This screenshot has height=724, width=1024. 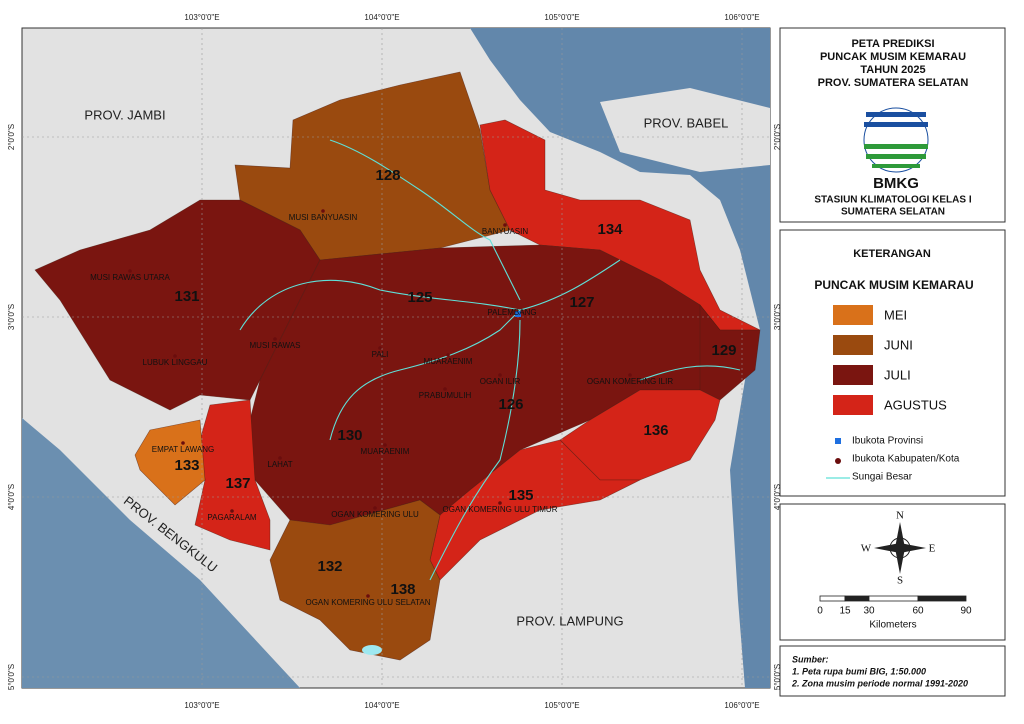 What do you see at coordinates (820, 611) in the screenshot?
I see `scale-tick-label: 0` at bounding box center [820, 611].